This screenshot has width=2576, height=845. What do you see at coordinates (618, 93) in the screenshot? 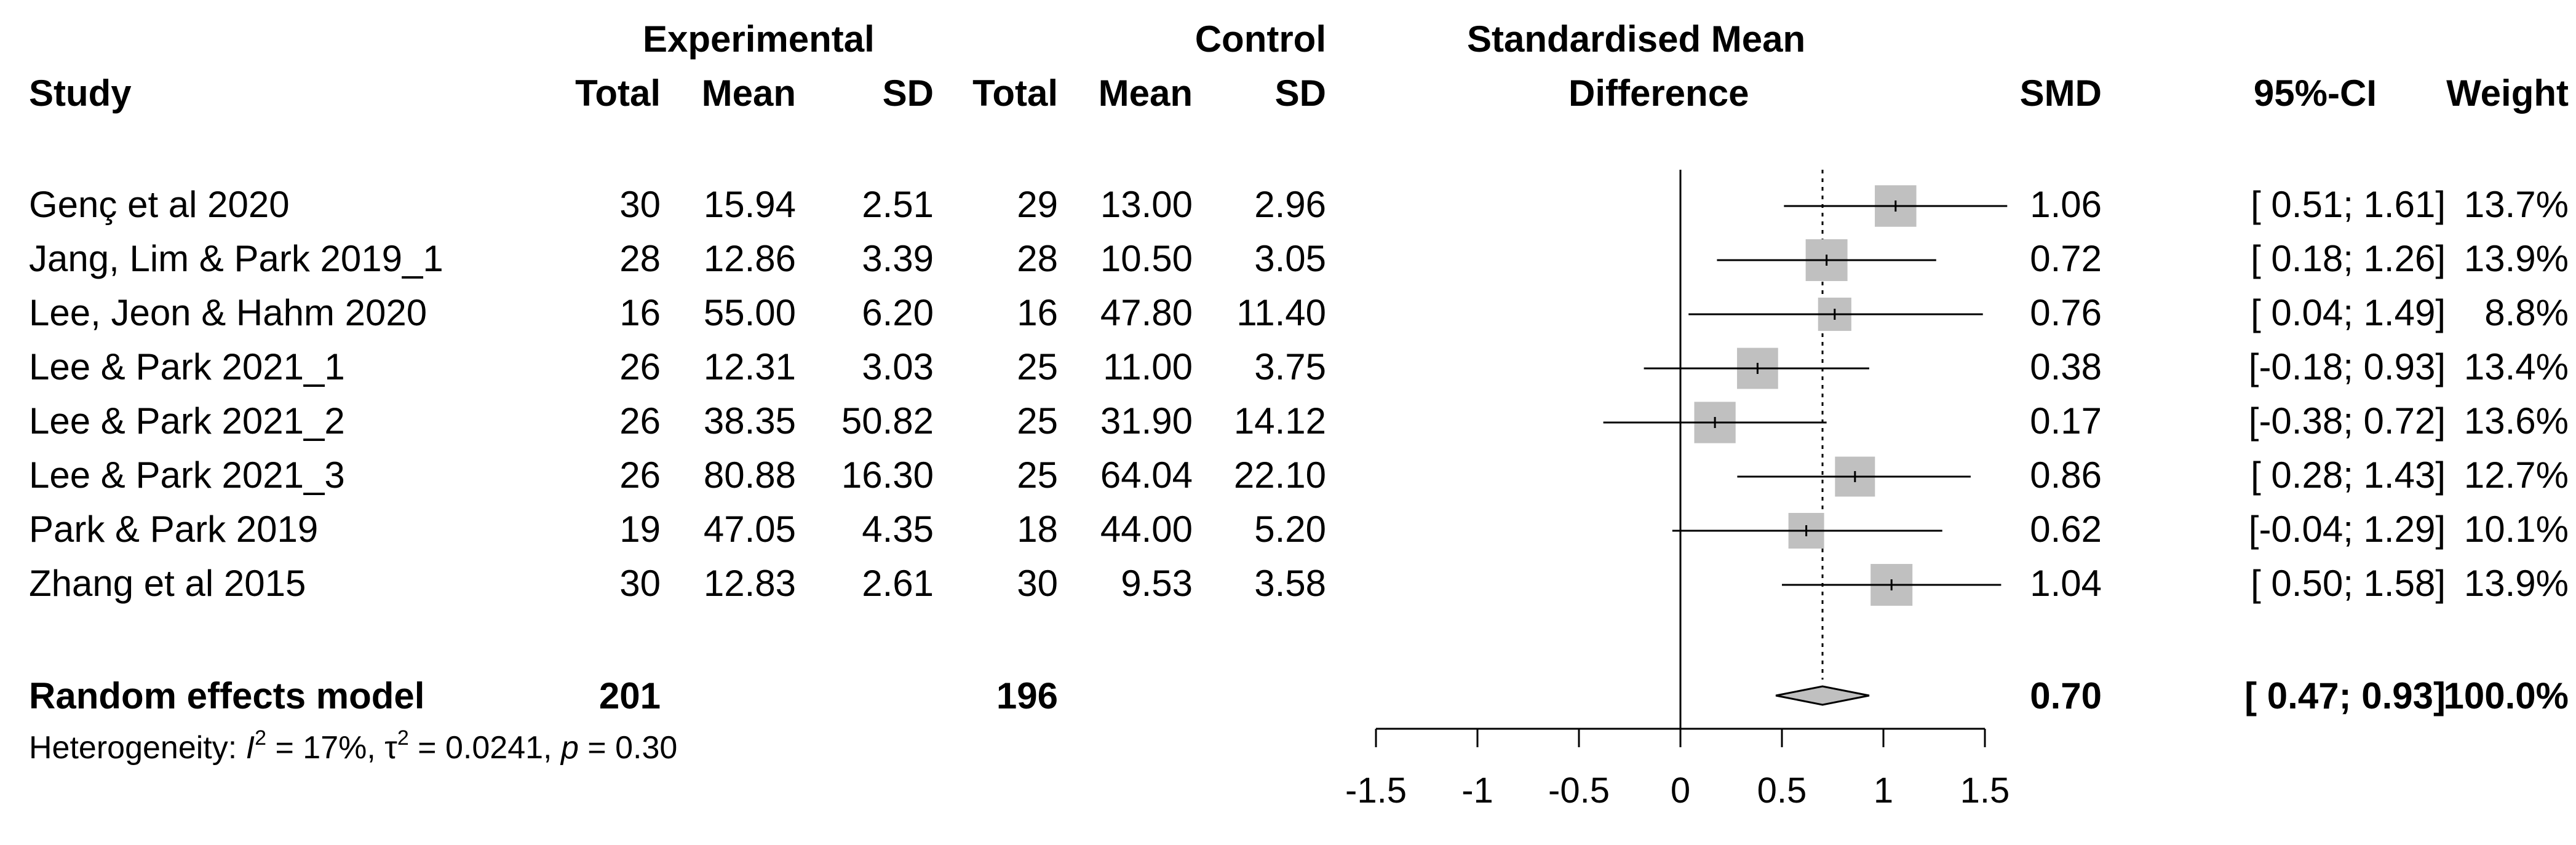
I see `header-e-total: Total` at bounding box center [618, 93].